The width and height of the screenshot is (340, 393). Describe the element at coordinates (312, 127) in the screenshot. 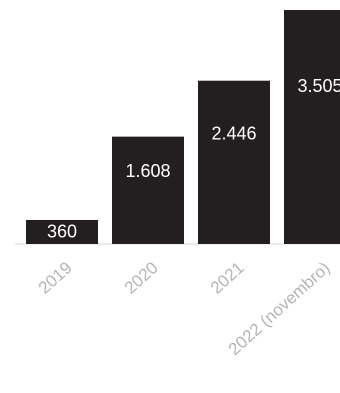

I see `bar-2022` at that location.